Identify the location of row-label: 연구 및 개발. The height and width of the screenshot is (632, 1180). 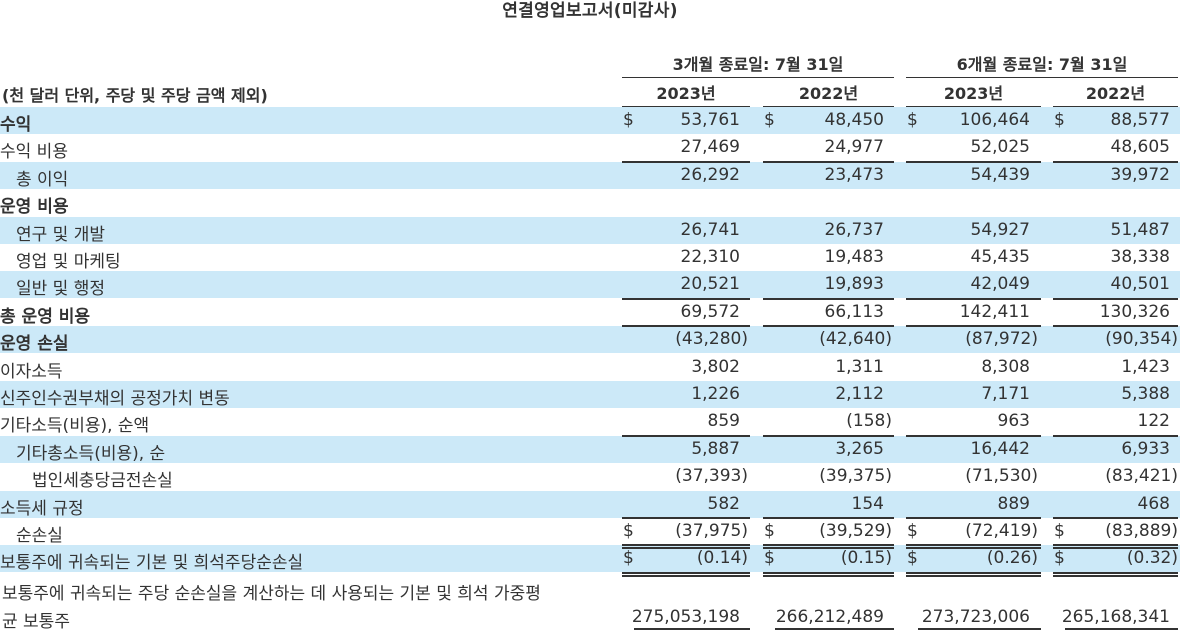
(61, 235).